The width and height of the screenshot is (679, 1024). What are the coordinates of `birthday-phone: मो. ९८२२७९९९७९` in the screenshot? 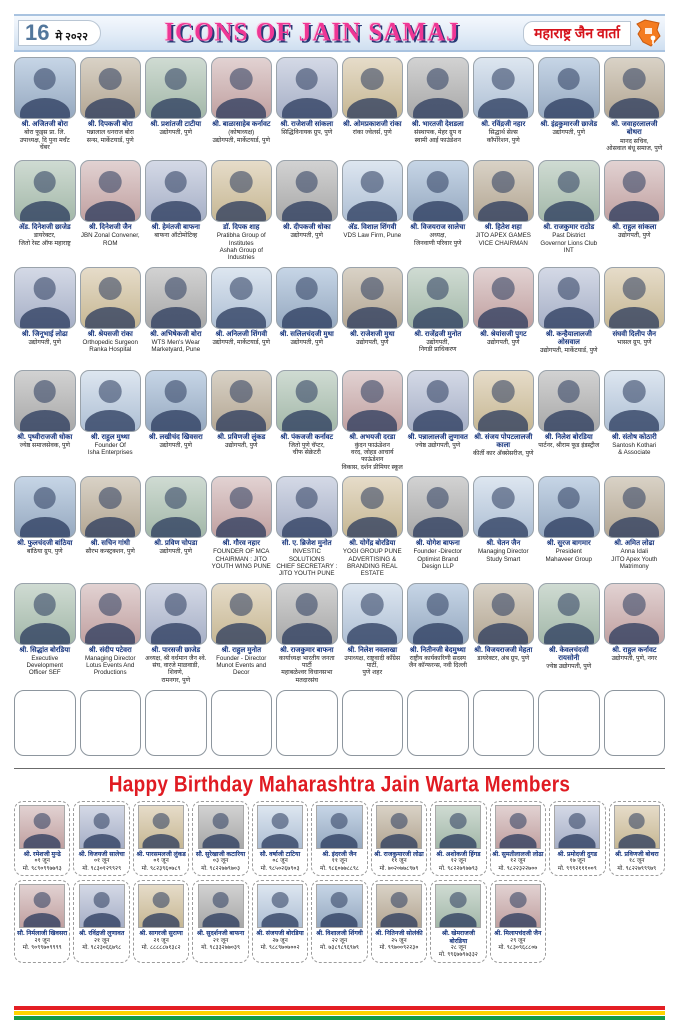 It's located at (637, 868).